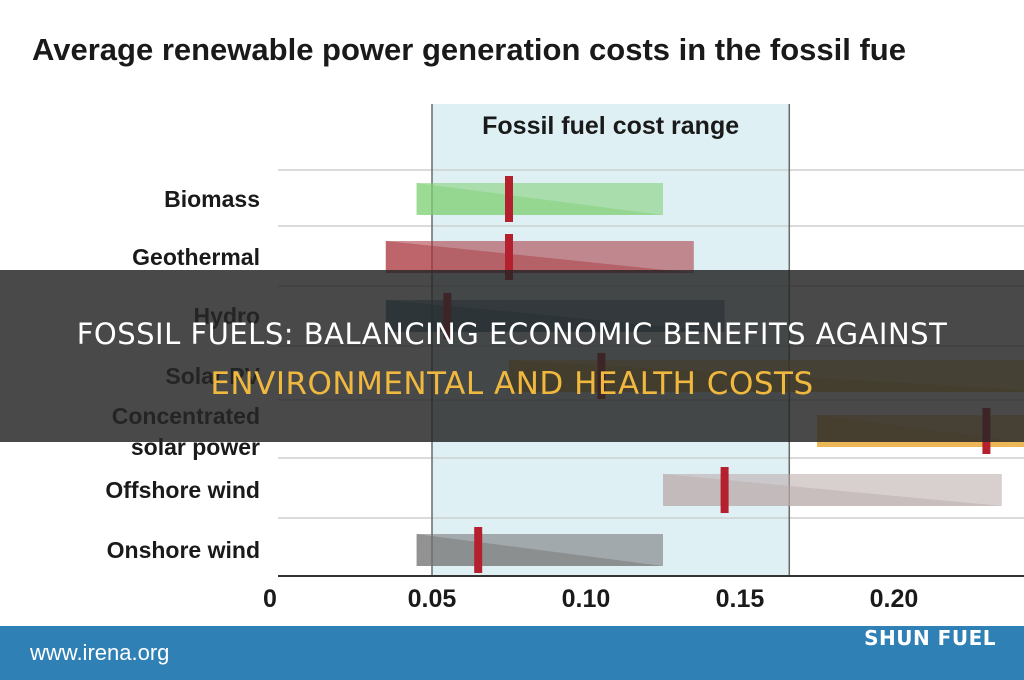  I want to click on category-label: Geothermal, so click(196, 257).